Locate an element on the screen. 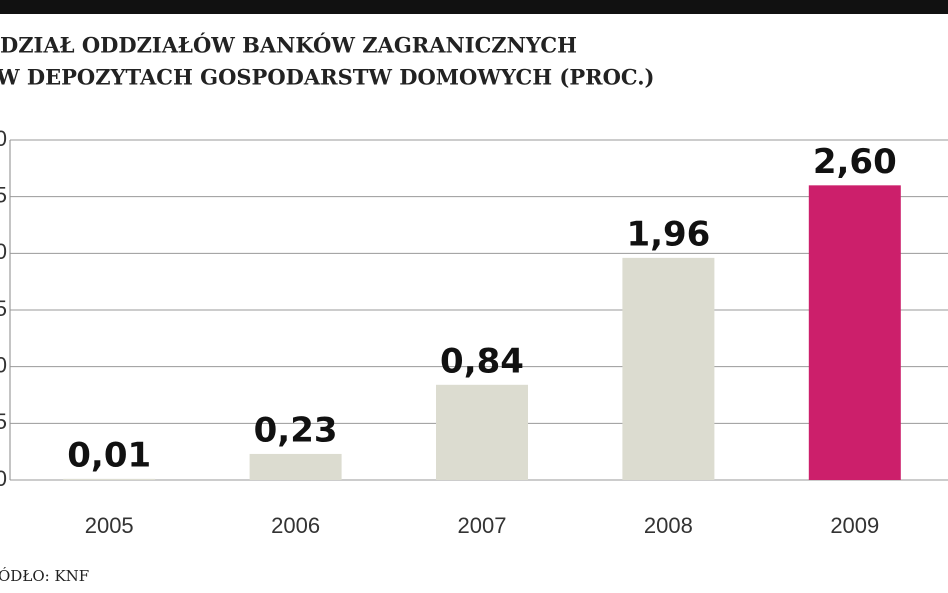 Image resolution: width=948 pixels, height=593 pixels. y-tick-label: 1,0 is located at coordinates (3, 364).